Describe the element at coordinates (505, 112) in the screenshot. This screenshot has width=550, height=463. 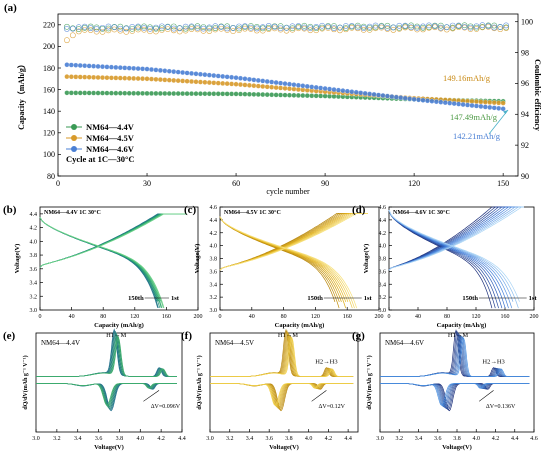
I see `annotation-arrowhead` at that location.